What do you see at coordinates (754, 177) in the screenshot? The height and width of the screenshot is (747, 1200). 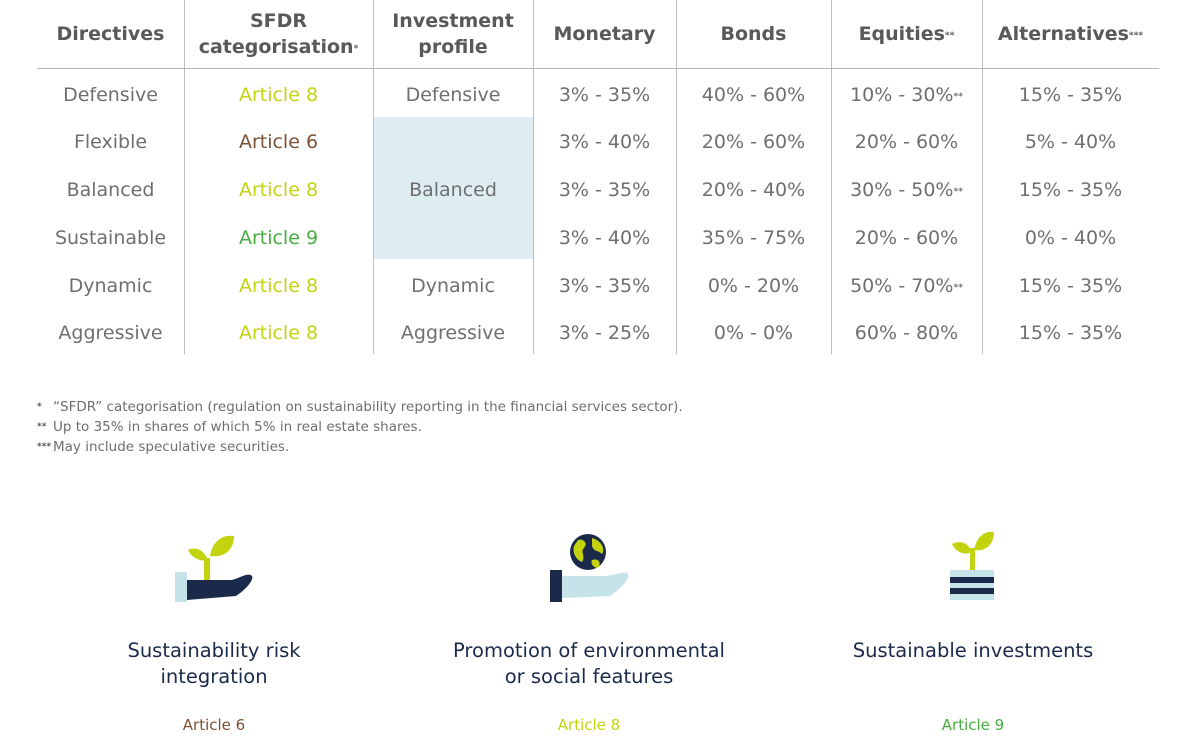 I see `col-bonds` at bounding box center [754, 177].